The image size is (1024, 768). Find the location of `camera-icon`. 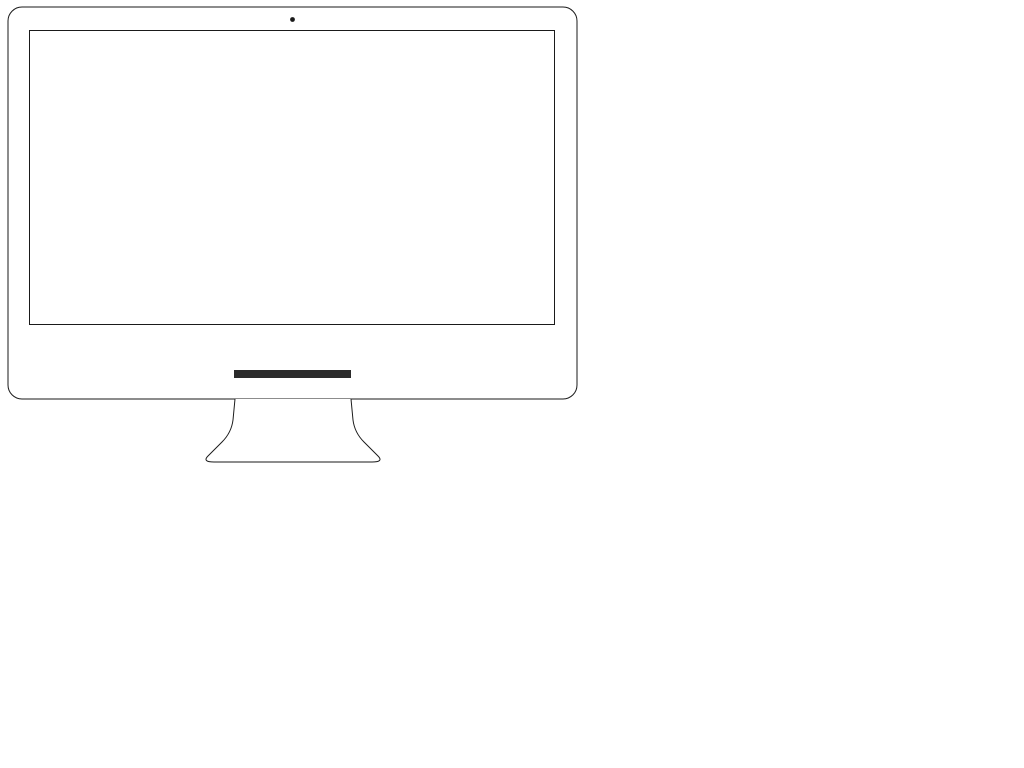

camera-icon is located at coordinates (292, 19).